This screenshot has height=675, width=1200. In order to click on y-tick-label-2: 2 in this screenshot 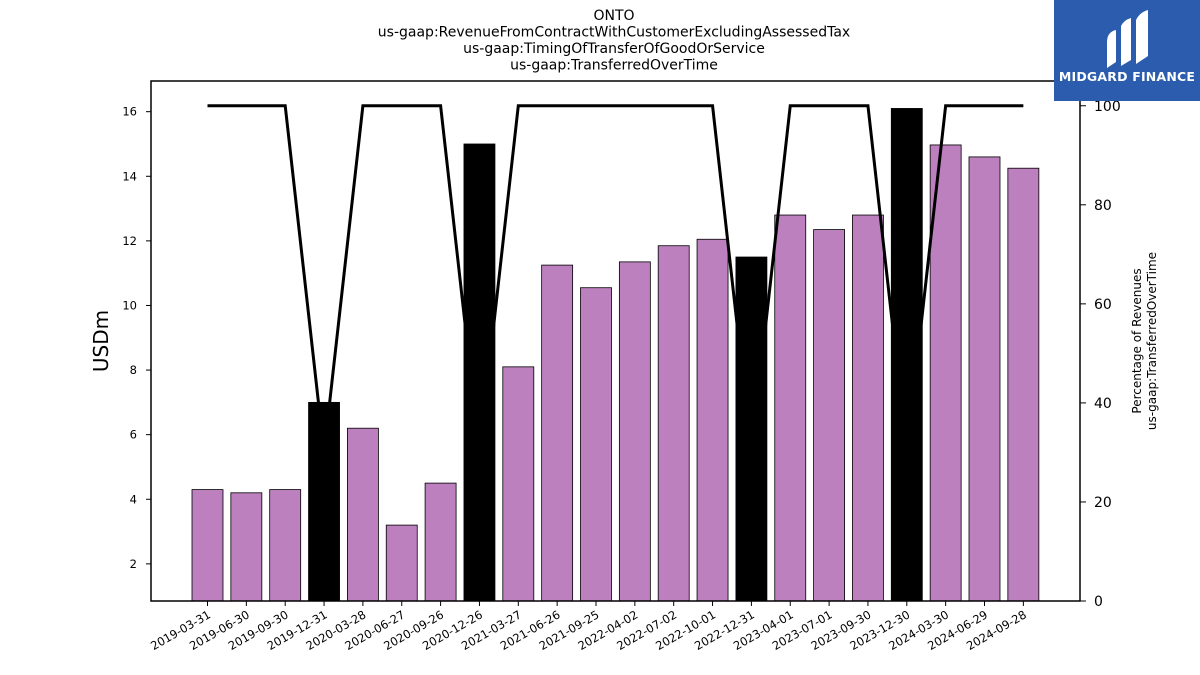, I will do `click(133, 564)`.